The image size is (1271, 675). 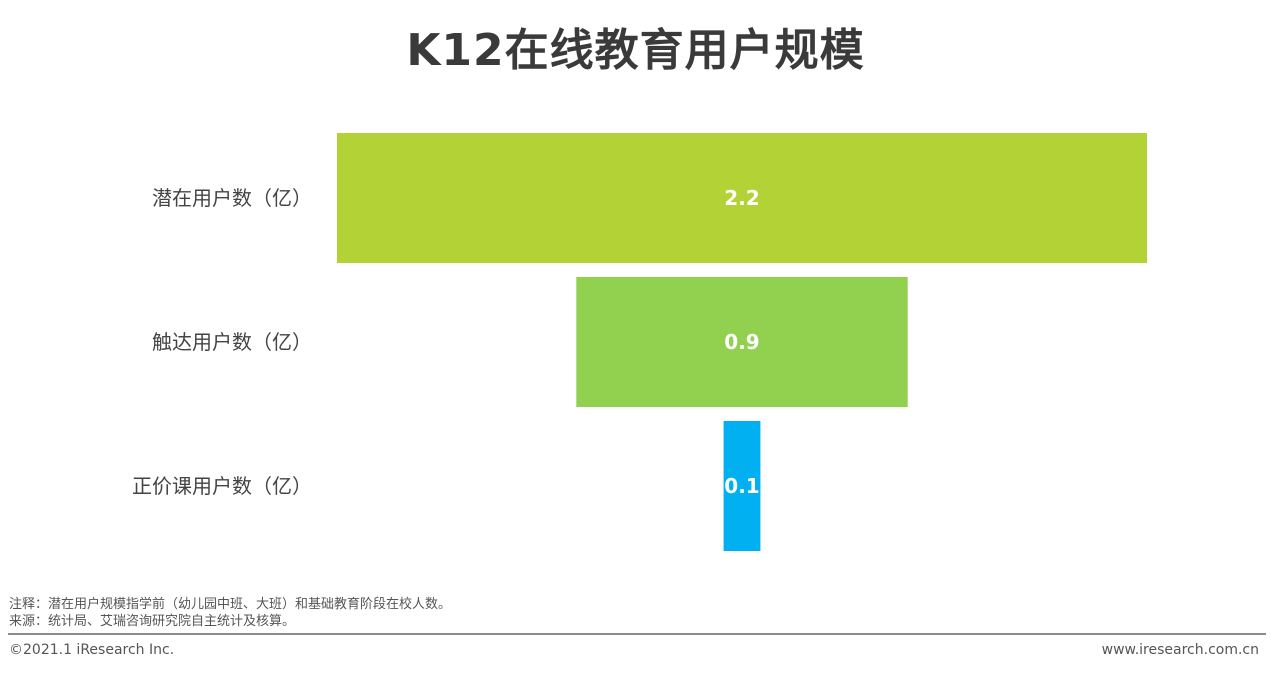 I want to click on category-label: 潜在用户数（亿）, so click(x=232, y=198).